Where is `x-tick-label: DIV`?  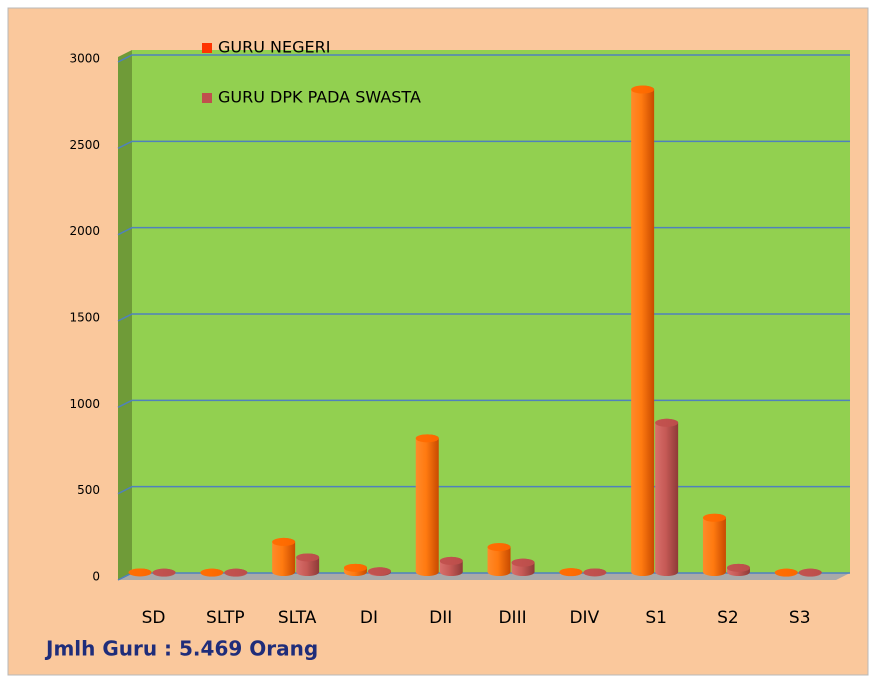 x-tick-label: DIV is located at coordinates (584, 618).